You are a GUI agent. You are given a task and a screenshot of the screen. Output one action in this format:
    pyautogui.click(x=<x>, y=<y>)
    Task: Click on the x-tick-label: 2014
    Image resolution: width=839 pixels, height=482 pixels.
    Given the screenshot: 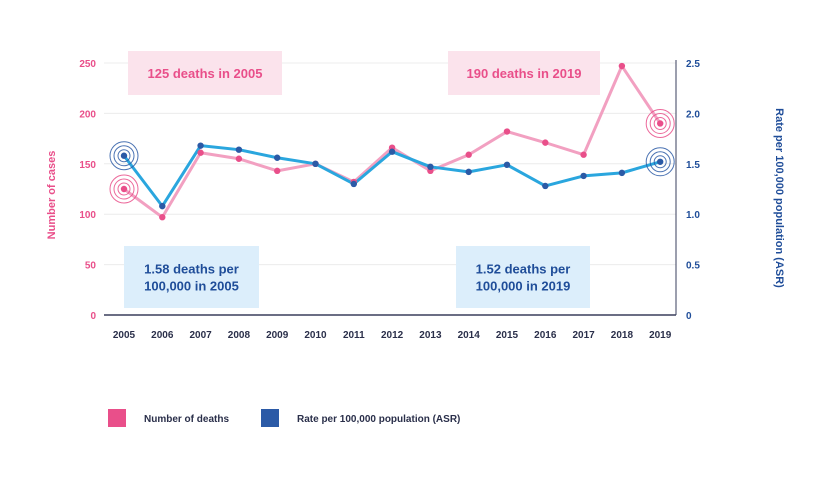 What is the action you would take?
    pyautogui.click(x=469, y=335)
    